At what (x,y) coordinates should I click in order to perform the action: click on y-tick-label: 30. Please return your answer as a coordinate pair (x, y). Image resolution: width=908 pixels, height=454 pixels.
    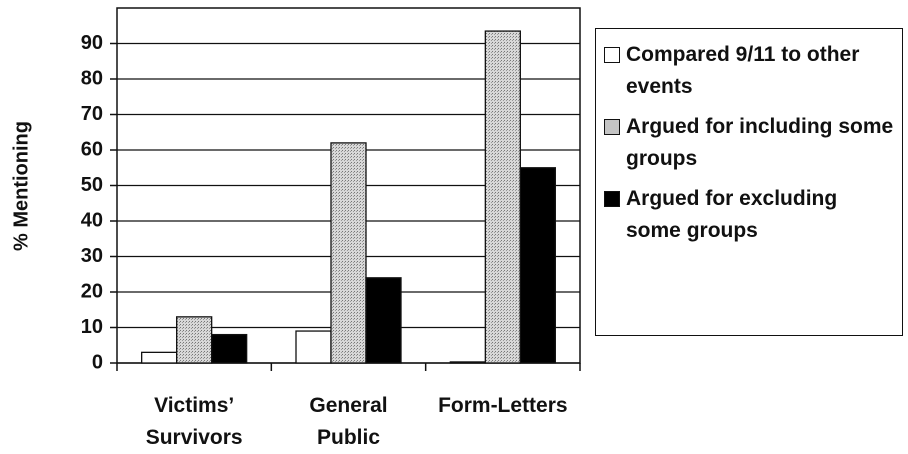
    Looking at the image, I should click on (92, 256).